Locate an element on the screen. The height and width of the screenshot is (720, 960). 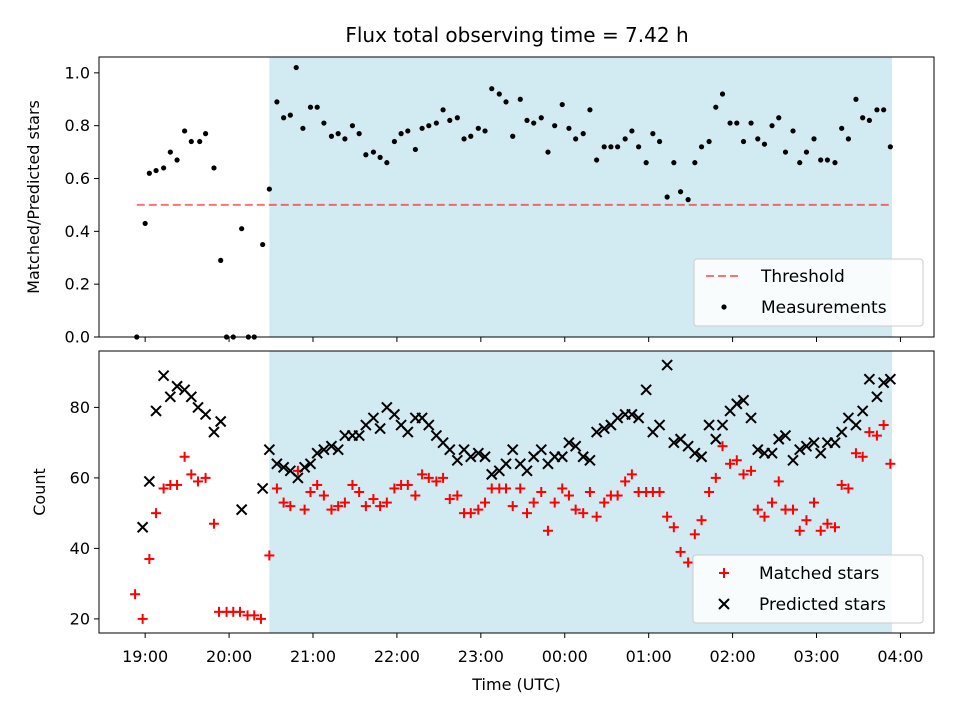
y-tick-label: 0.2 is located at coordinates (77, 284).